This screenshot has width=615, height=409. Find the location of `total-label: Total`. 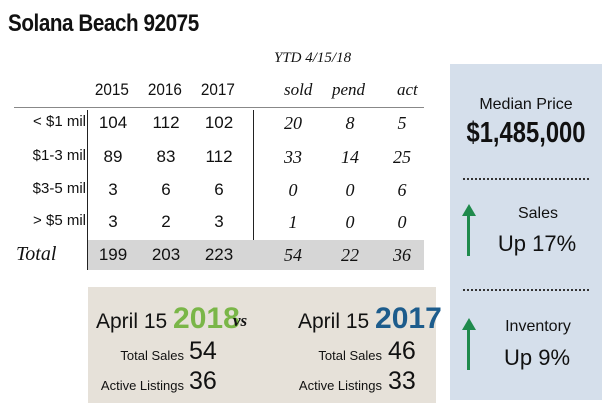

total-label: Total is located at coordinates (36, 254).